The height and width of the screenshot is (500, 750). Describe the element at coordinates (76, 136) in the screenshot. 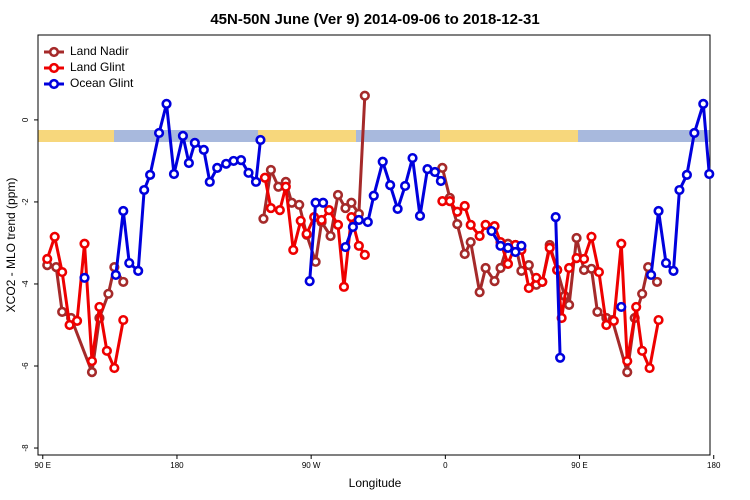

I see `land-band` at that location.